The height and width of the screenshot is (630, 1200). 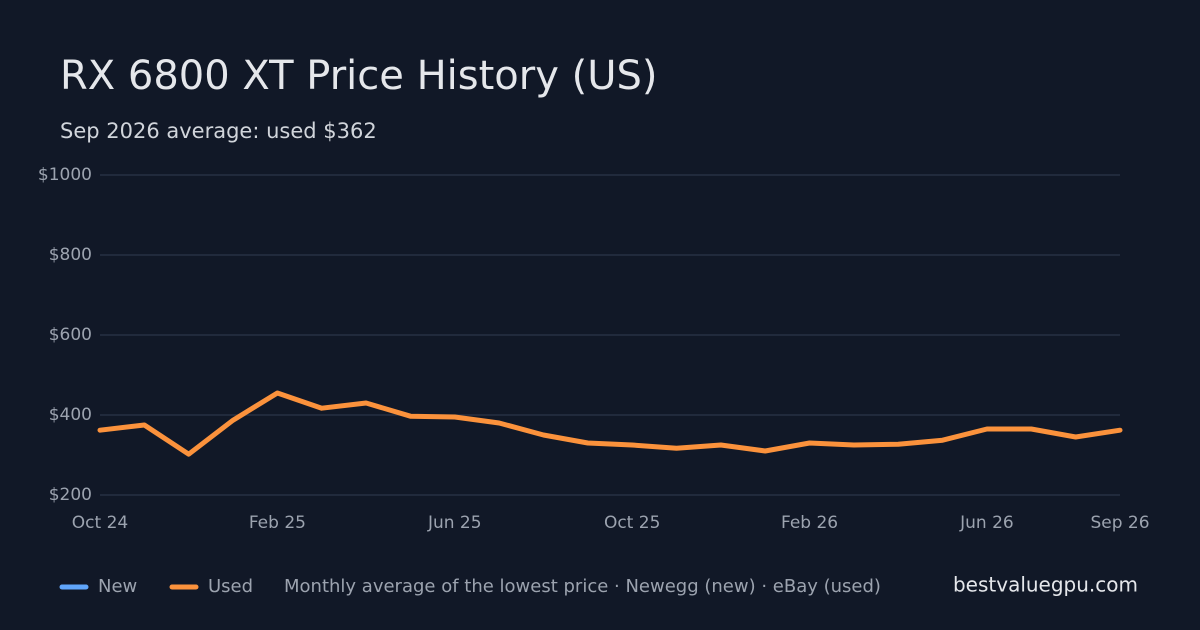 What do you see at coordinates (70, 415) in the screenshot?
I see `y-tick-label: $400` at bounding box center [70, 415].